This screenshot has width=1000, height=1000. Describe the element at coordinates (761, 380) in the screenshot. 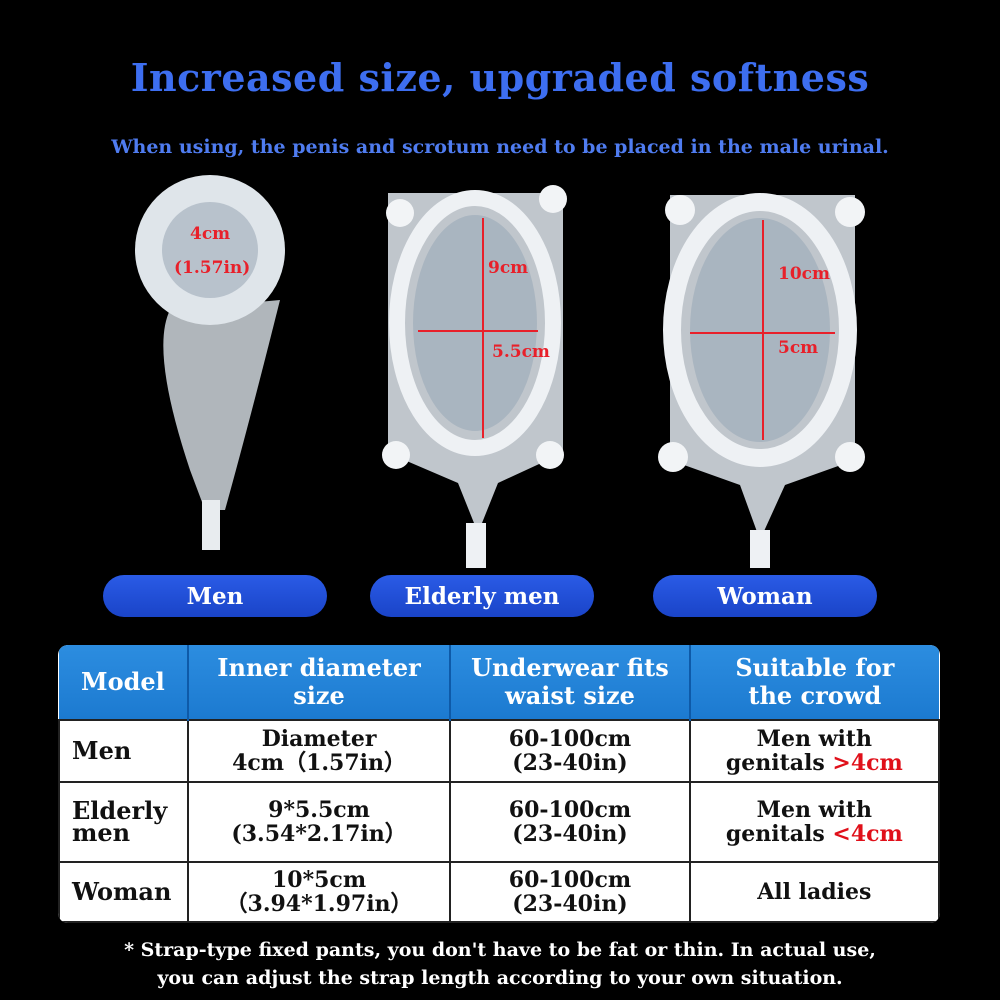

I see `woman-urinal-image` at that location.